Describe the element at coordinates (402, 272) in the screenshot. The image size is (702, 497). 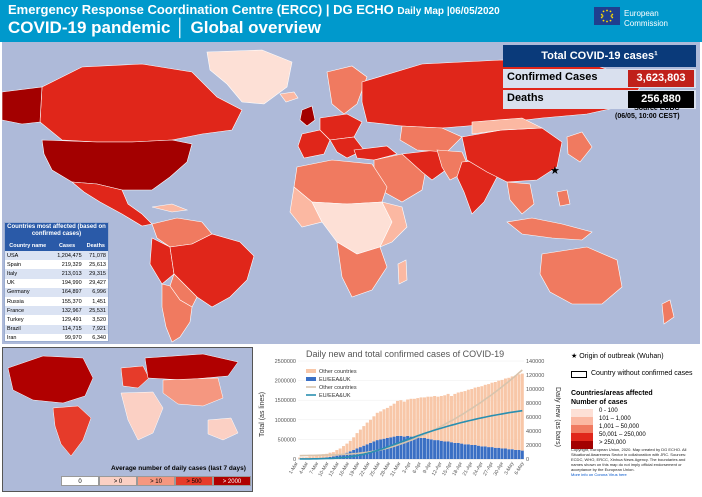
I see `map-madagascar` at that location.